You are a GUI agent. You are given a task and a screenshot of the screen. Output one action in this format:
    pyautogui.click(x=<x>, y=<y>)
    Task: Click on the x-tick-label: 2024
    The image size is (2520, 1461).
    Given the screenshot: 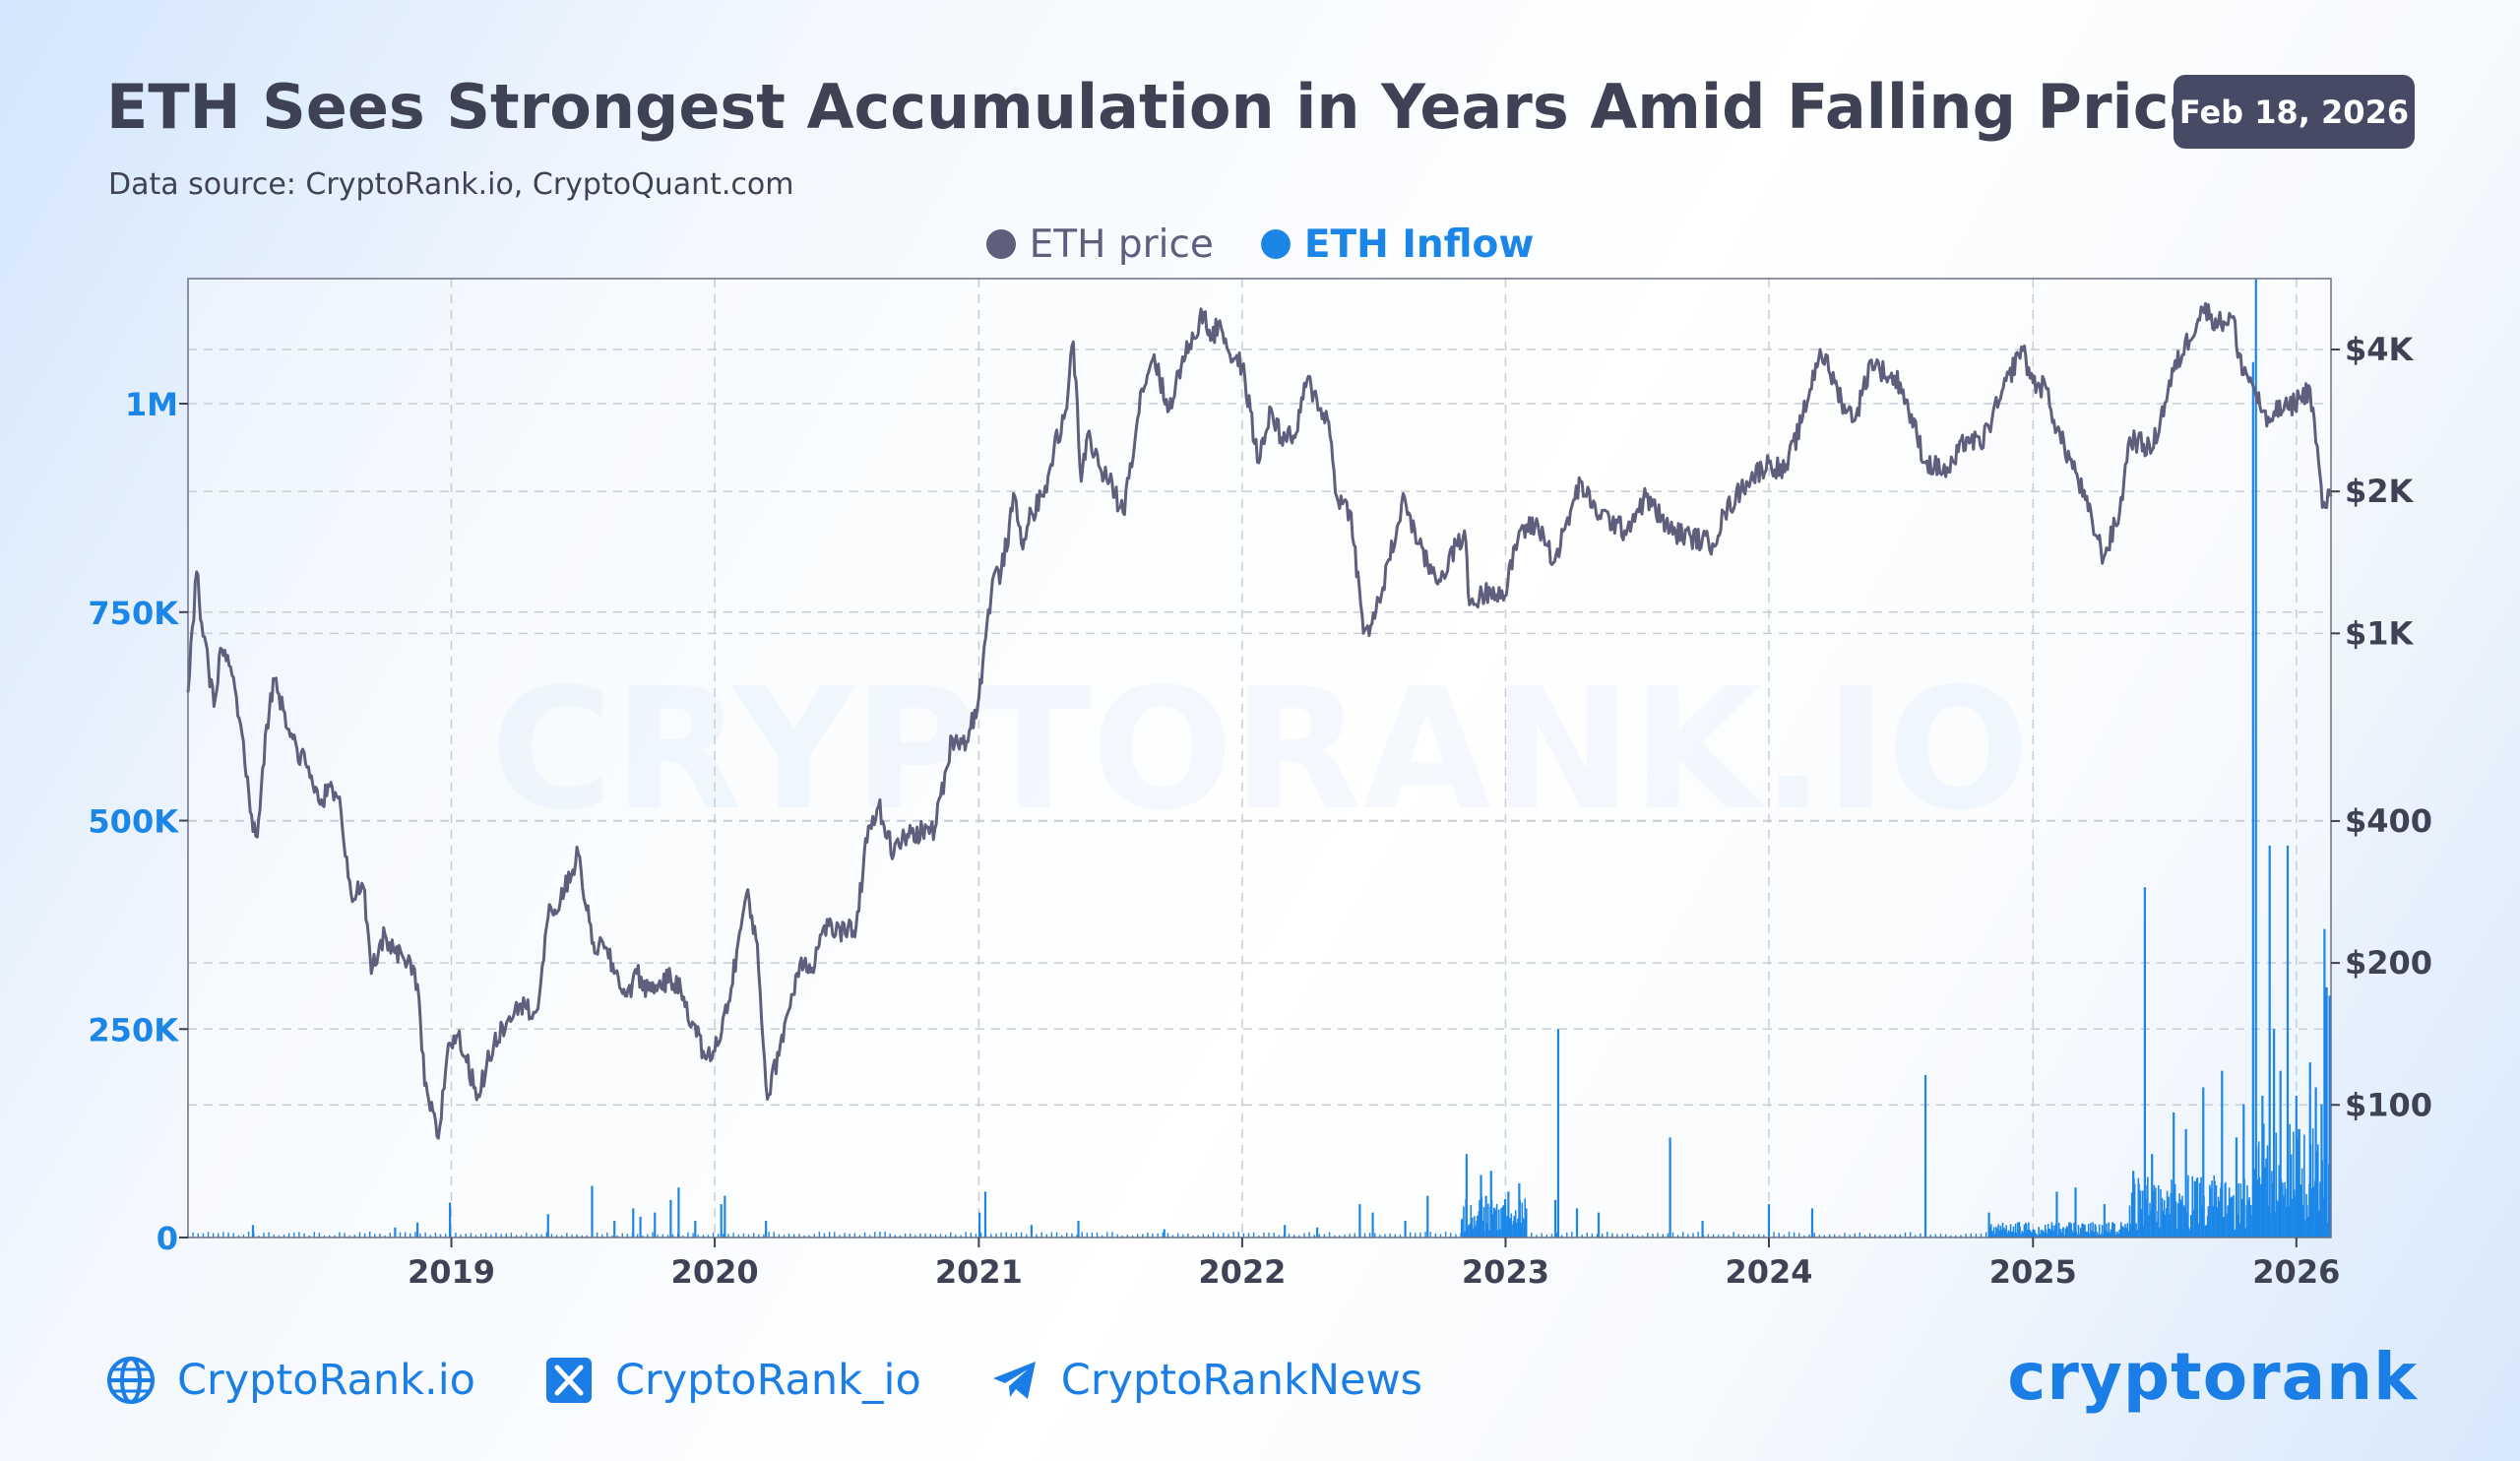 What is the action you would take?
    pyautogui.click(x=1768, y=1272)
    